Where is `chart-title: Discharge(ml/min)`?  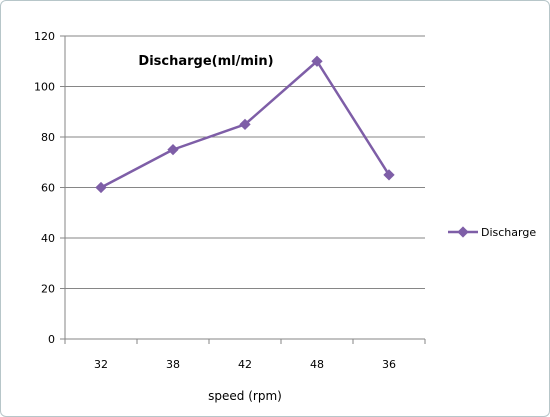 chart-title: Discharge(ml/min) is located at coordinates (205, 61).